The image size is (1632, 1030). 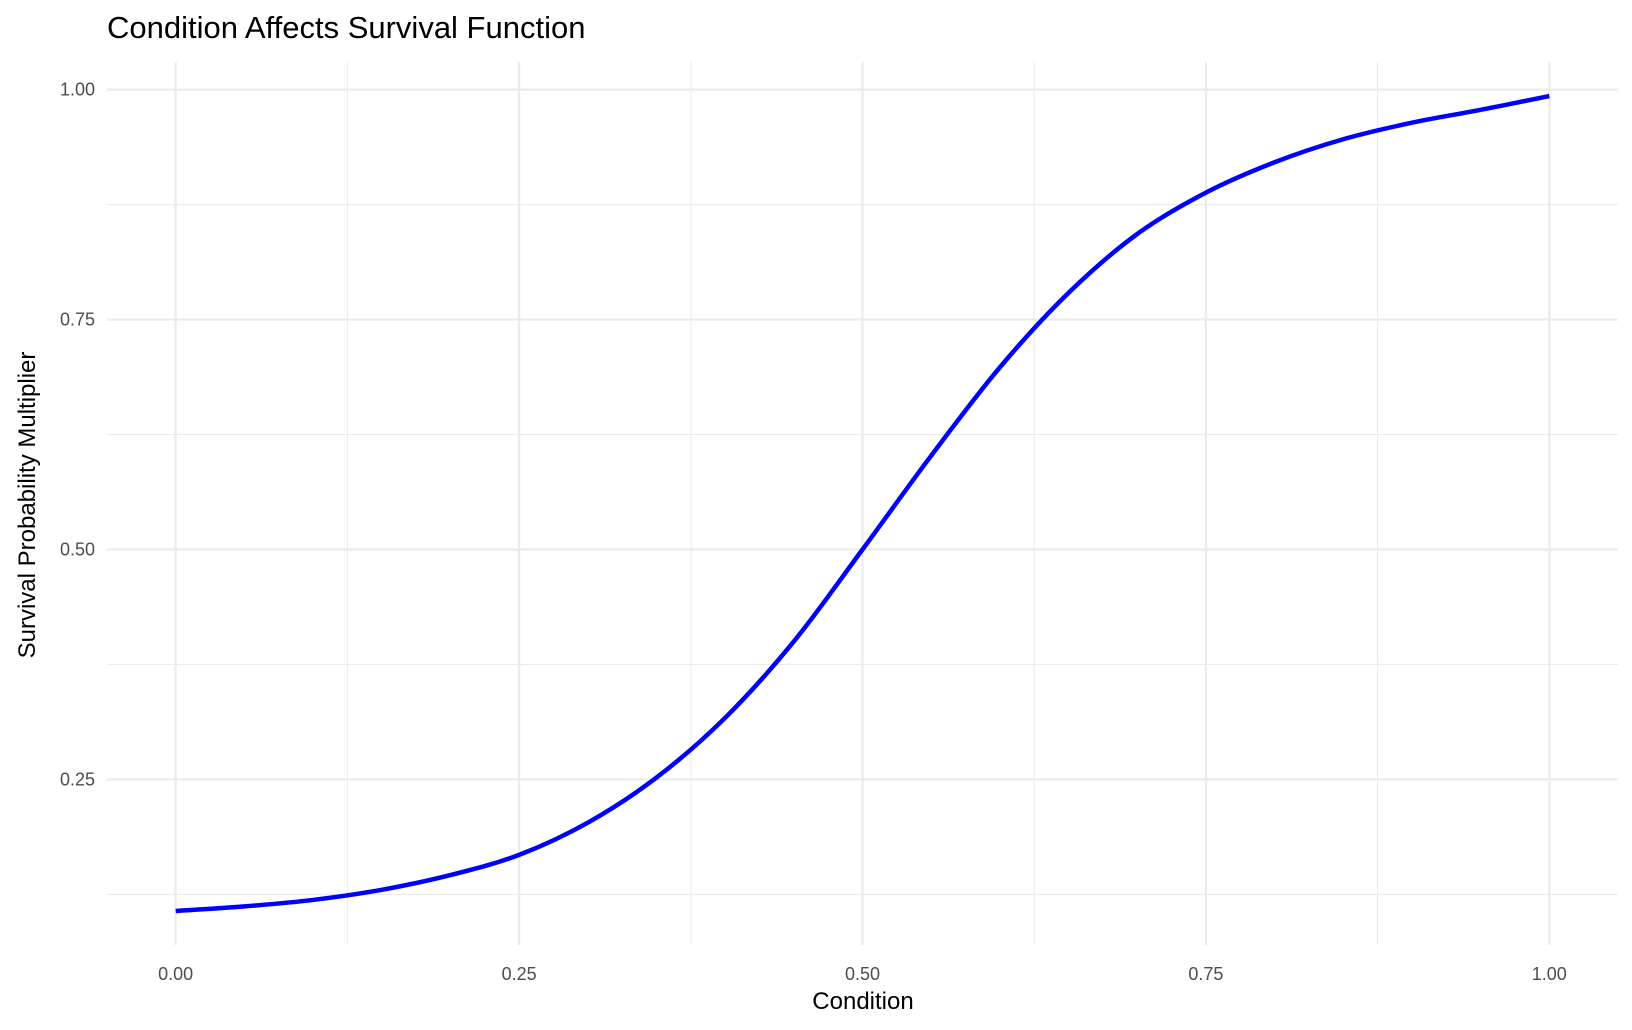 I want to click on x-tick-label: 1.00, so click(x=1549, y=974).